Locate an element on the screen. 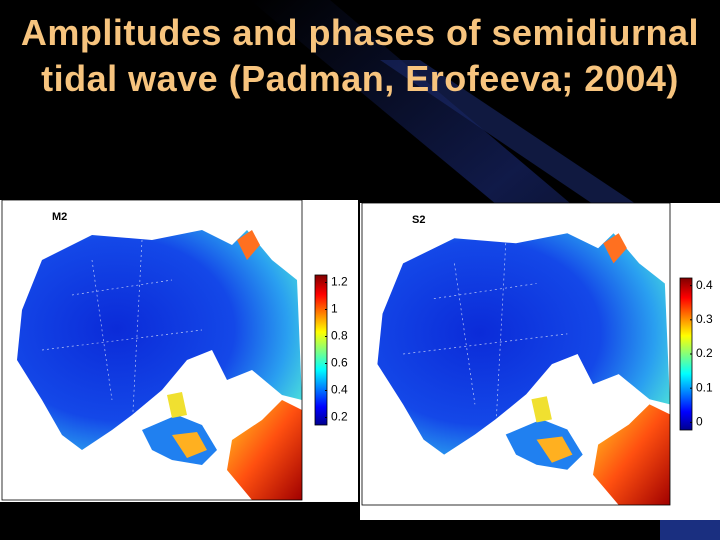 The width and height of the screenshot is (720, 540). panel-label: S2 is located at coordinates (418, 220).